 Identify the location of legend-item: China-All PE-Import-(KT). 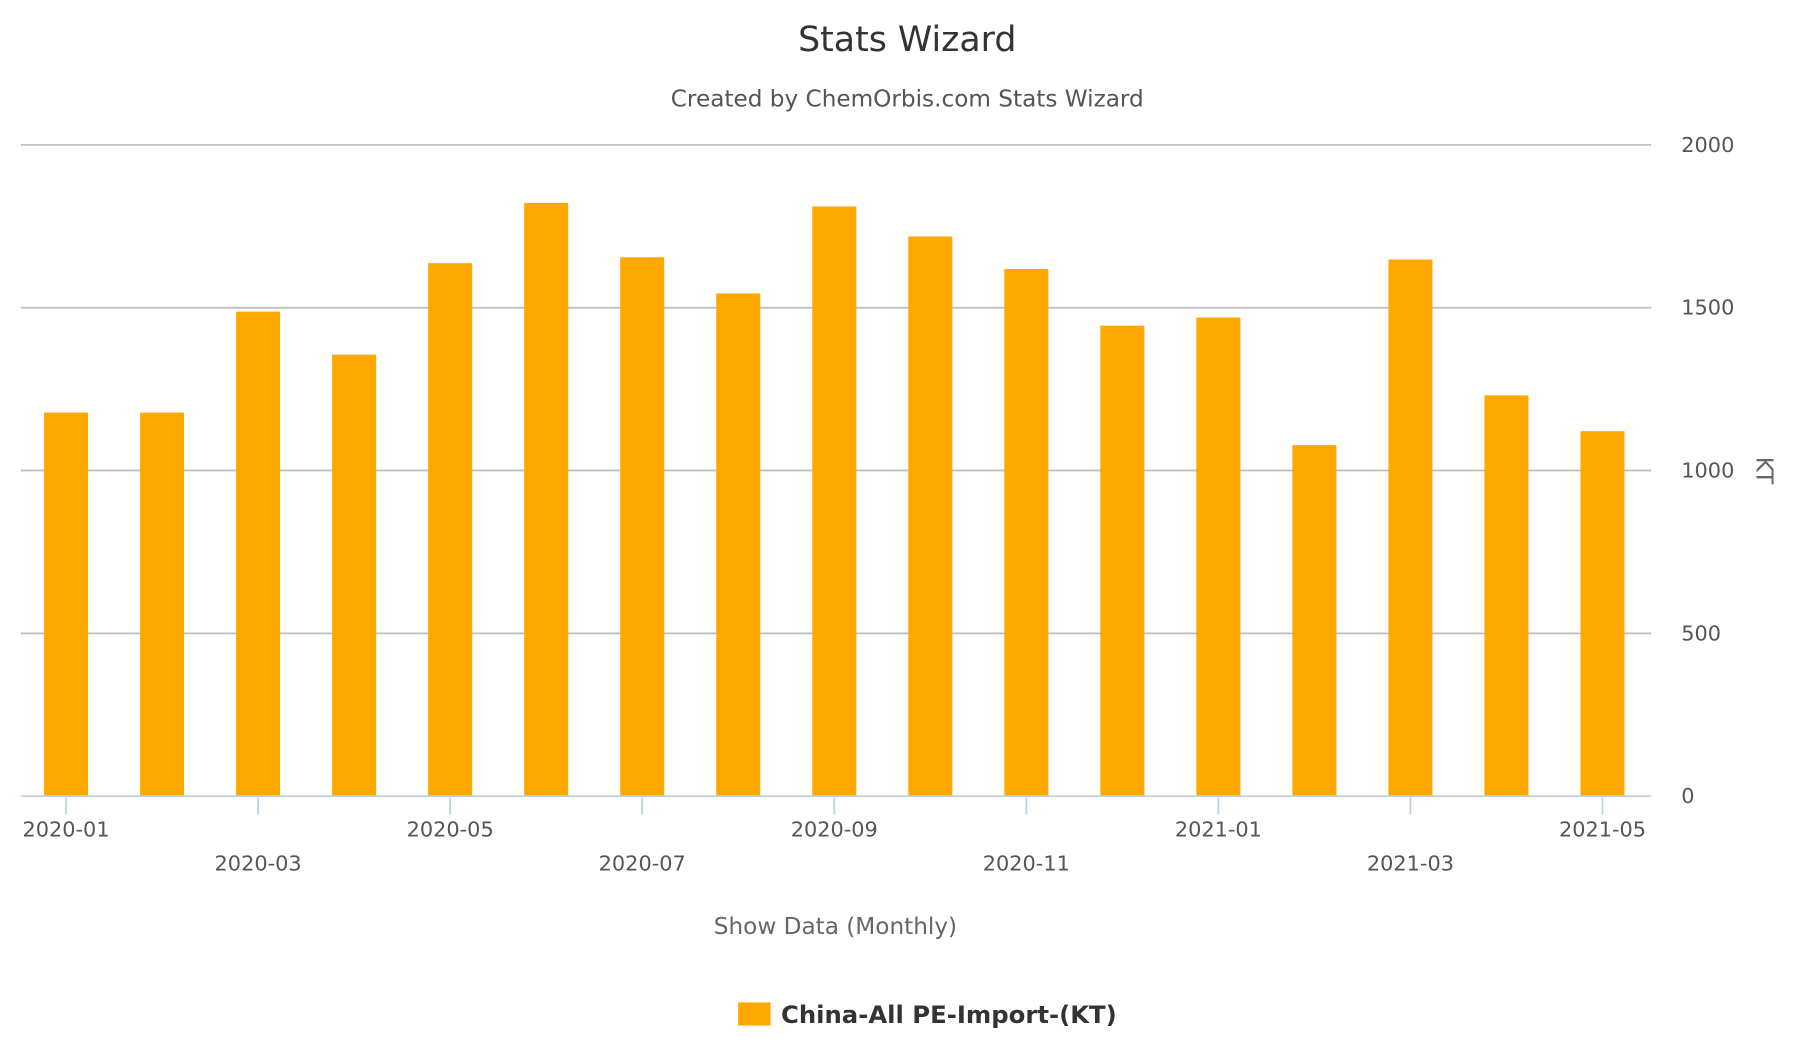
(927, 1014).